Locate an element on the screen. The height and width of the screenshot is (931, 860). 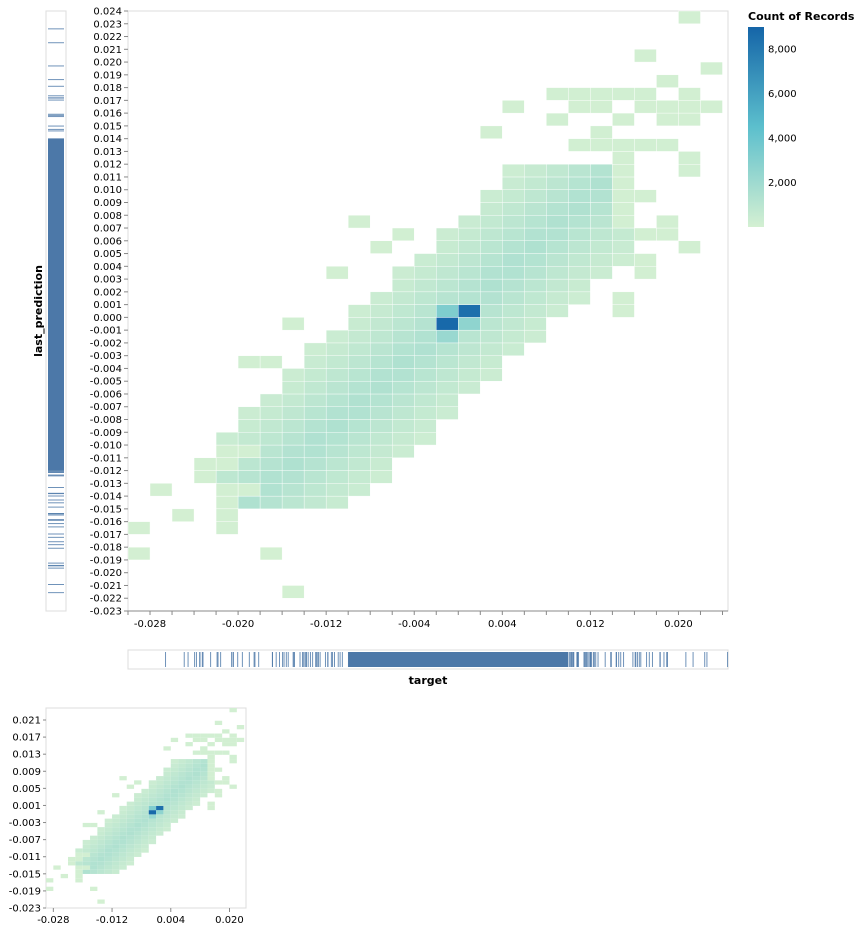
y-rug-strip is located at coordinates (56, 311).